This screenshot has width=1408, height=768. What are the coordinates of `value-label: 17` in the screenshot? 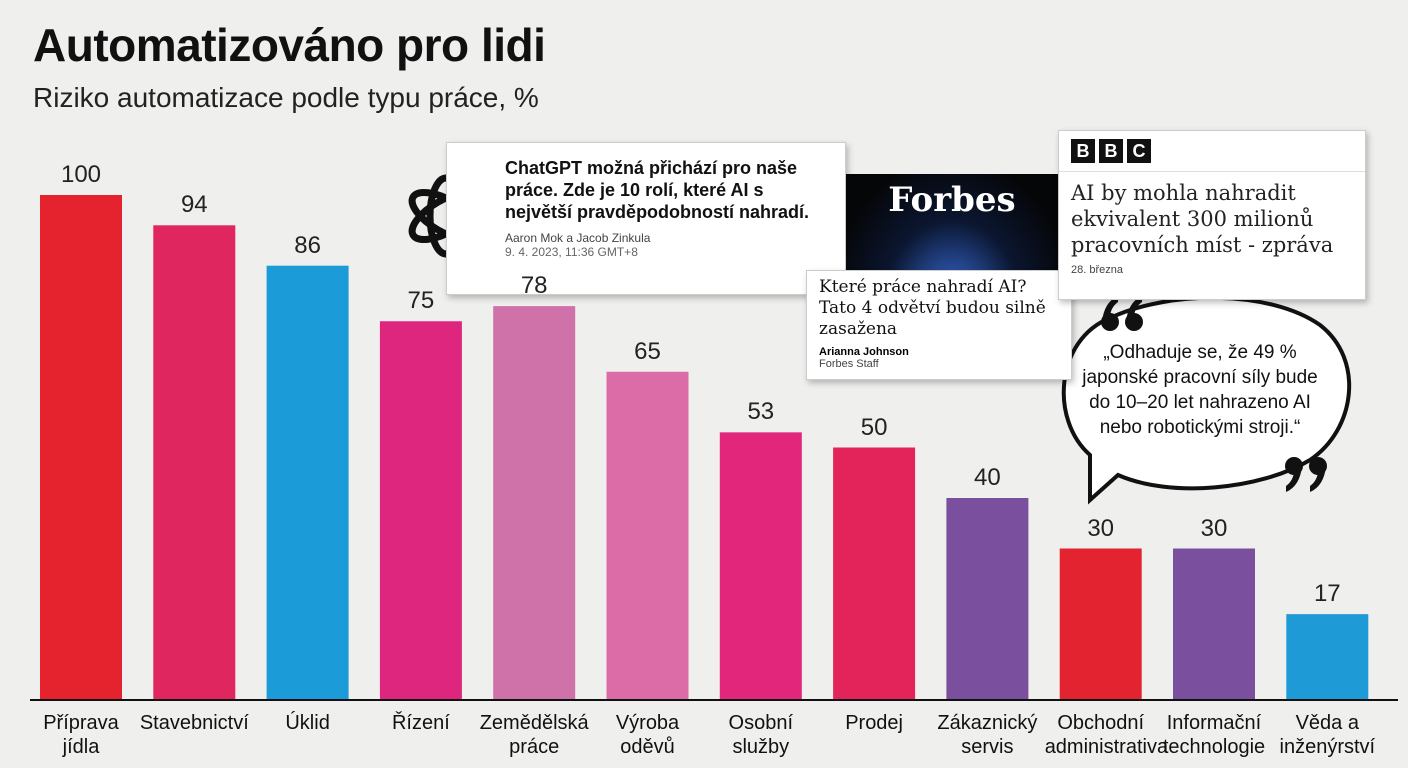 It's located at (1327, 594).